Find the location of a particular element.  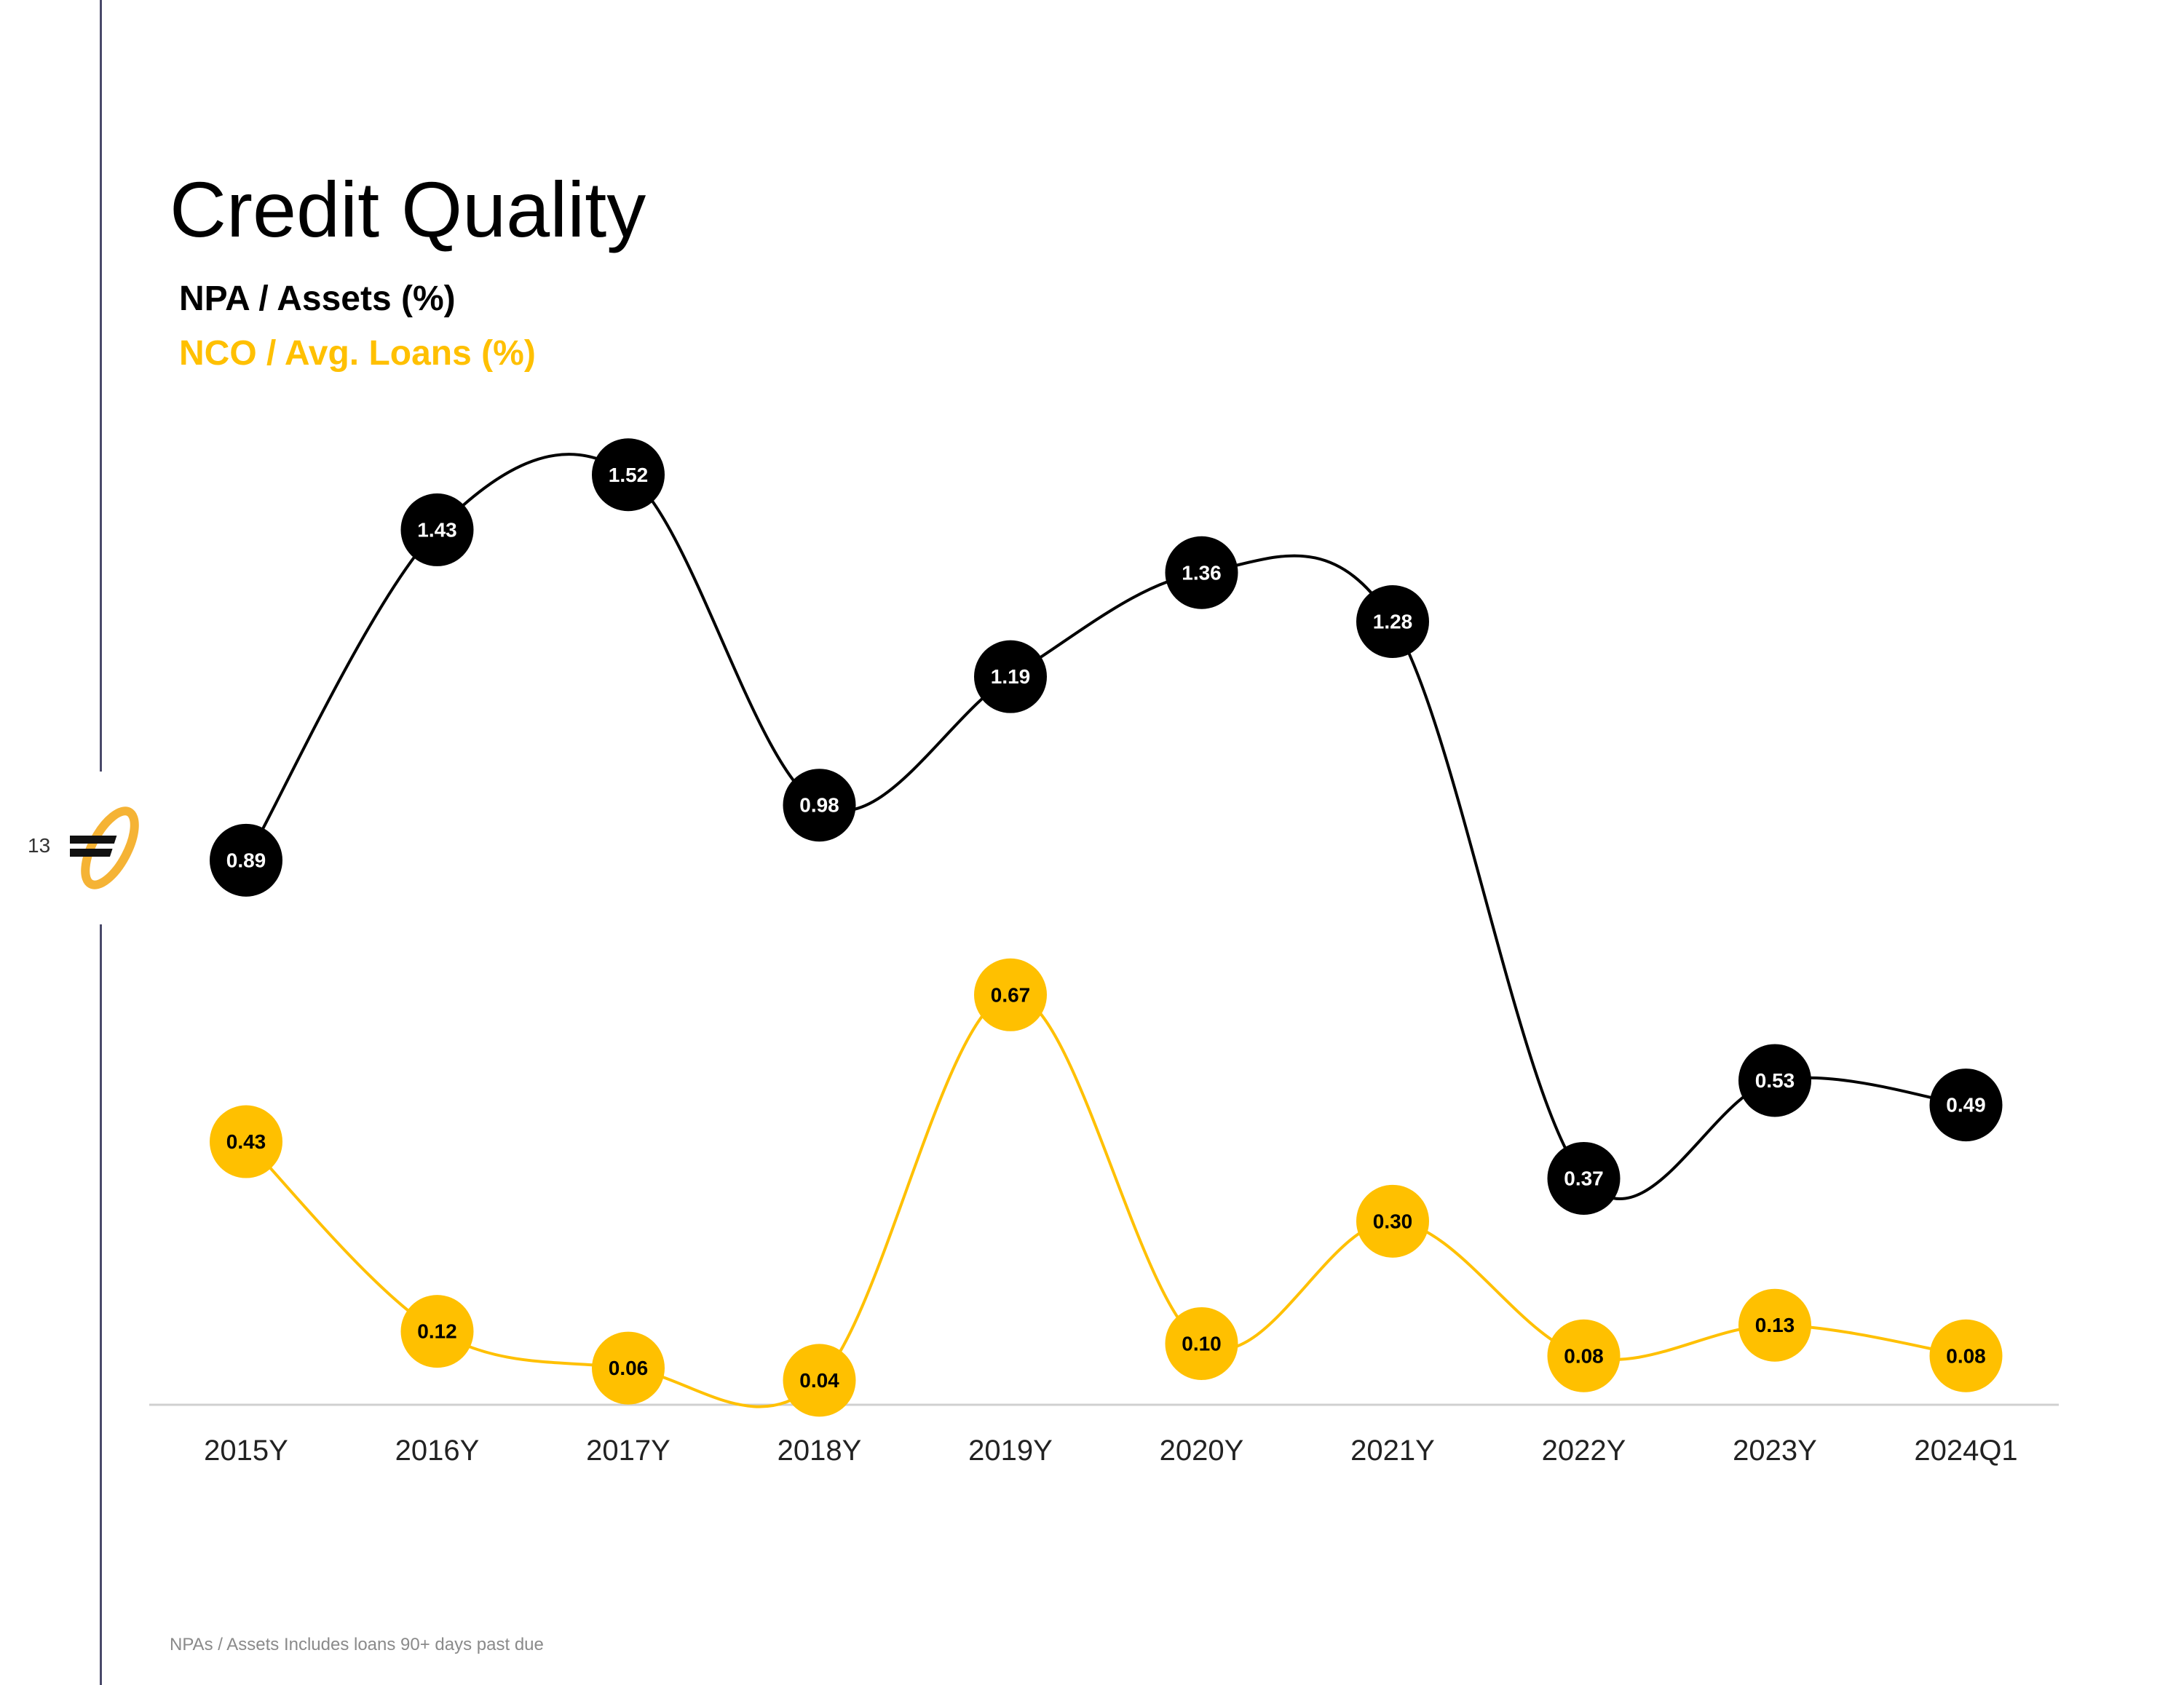

data-point-npa-5: 1.36 is located at coordinates (1201, 572).